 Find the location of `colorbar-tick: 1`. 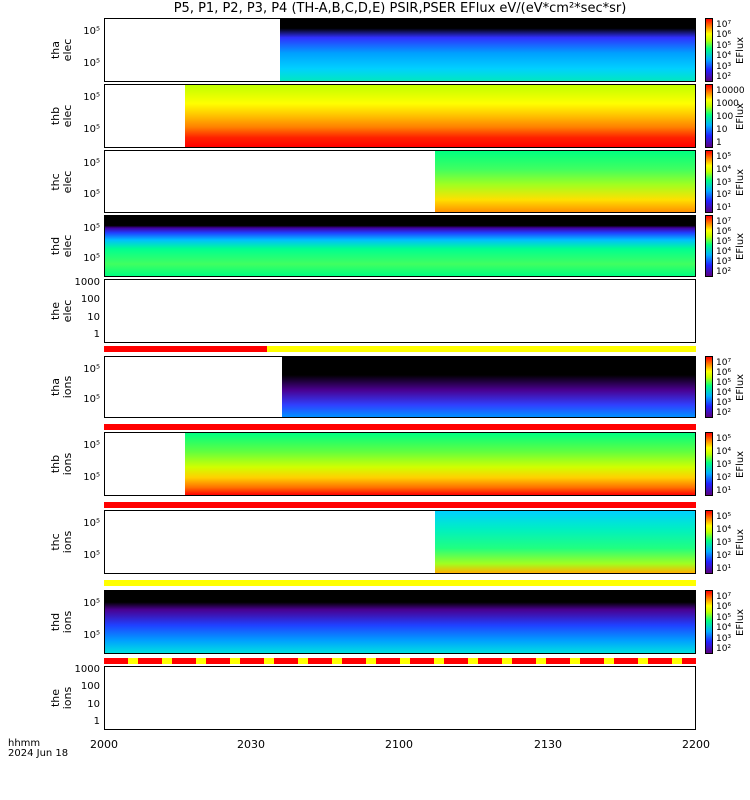

colorbar-tick: 1 is located at coordinates (719, 143).